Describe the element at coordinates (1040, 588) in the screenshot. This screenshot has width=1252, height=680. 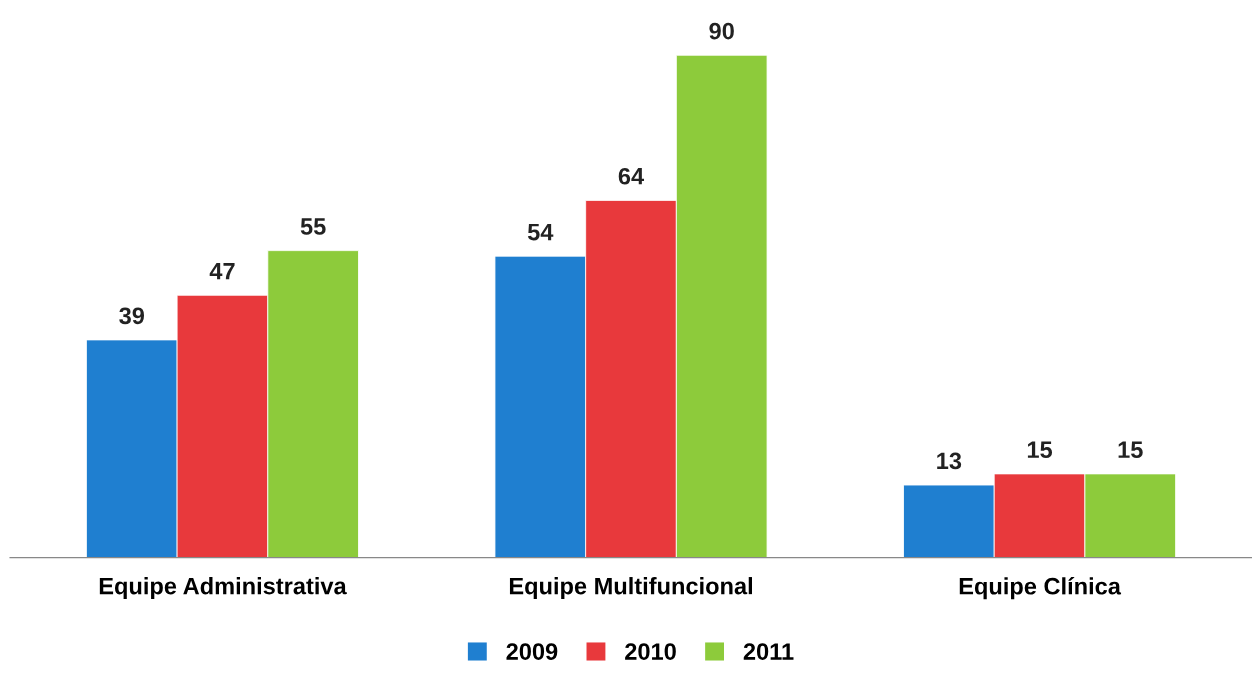
I see `x-tick-label: Equipe Clínica` at that location.